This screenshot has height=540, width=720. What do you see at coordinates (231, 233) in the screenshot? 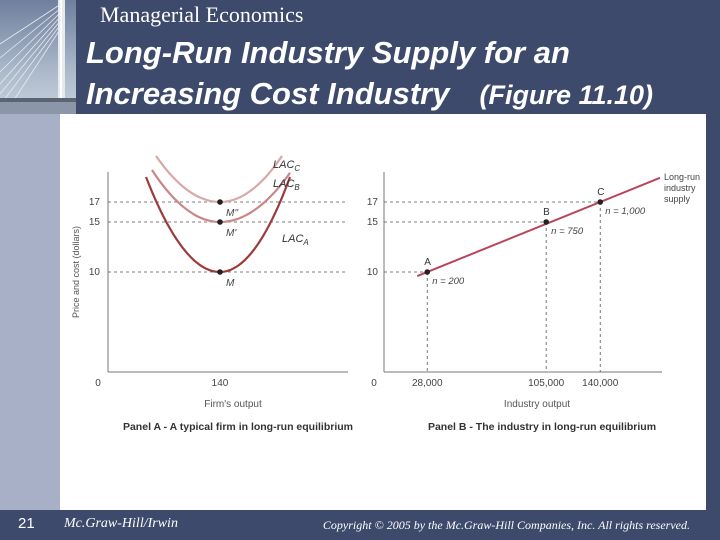
I see `panel-a-min-point-label: M'` at bounding box center [231, 233].